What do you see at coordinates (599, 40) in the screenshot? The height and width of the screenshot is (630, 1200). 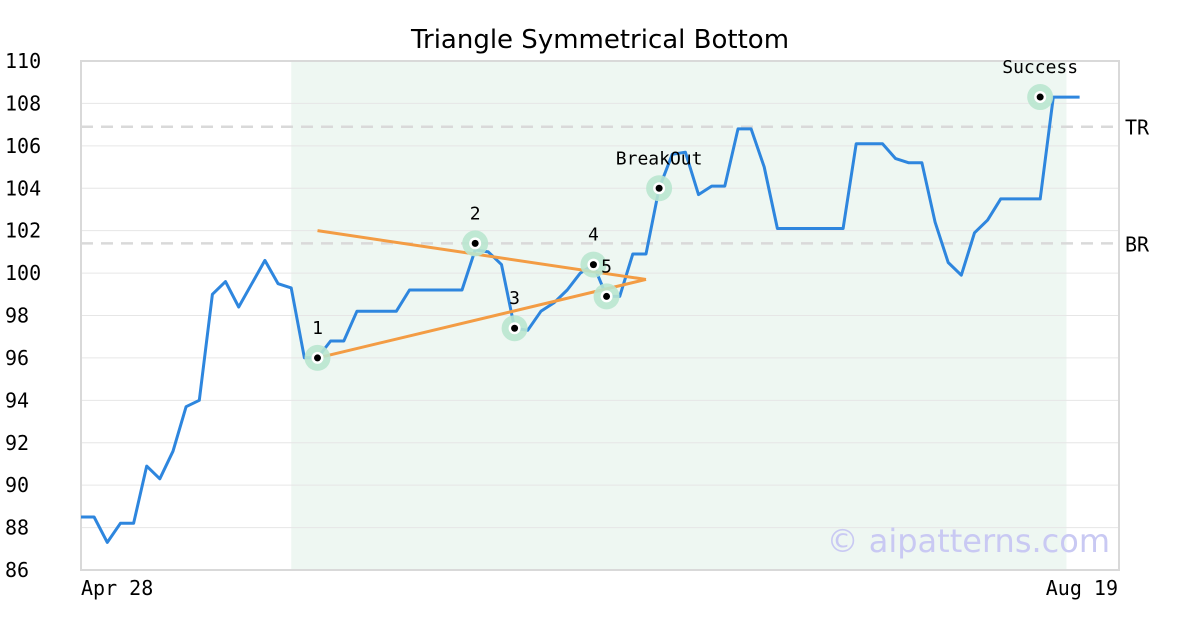 I see `chart-title: Triangle Symmetrical Bottom` at bounding box center [599, 40].